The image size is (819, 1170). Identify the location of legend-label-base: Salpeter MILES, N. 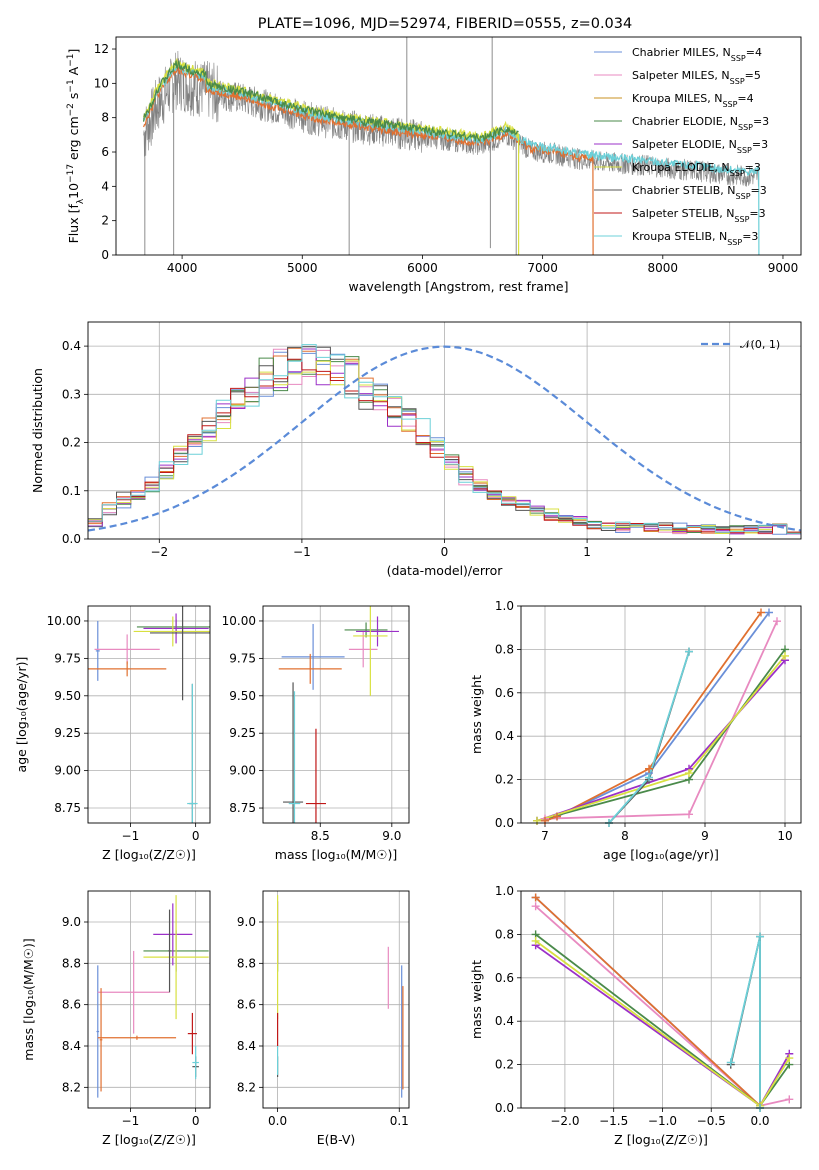
(681, 75).